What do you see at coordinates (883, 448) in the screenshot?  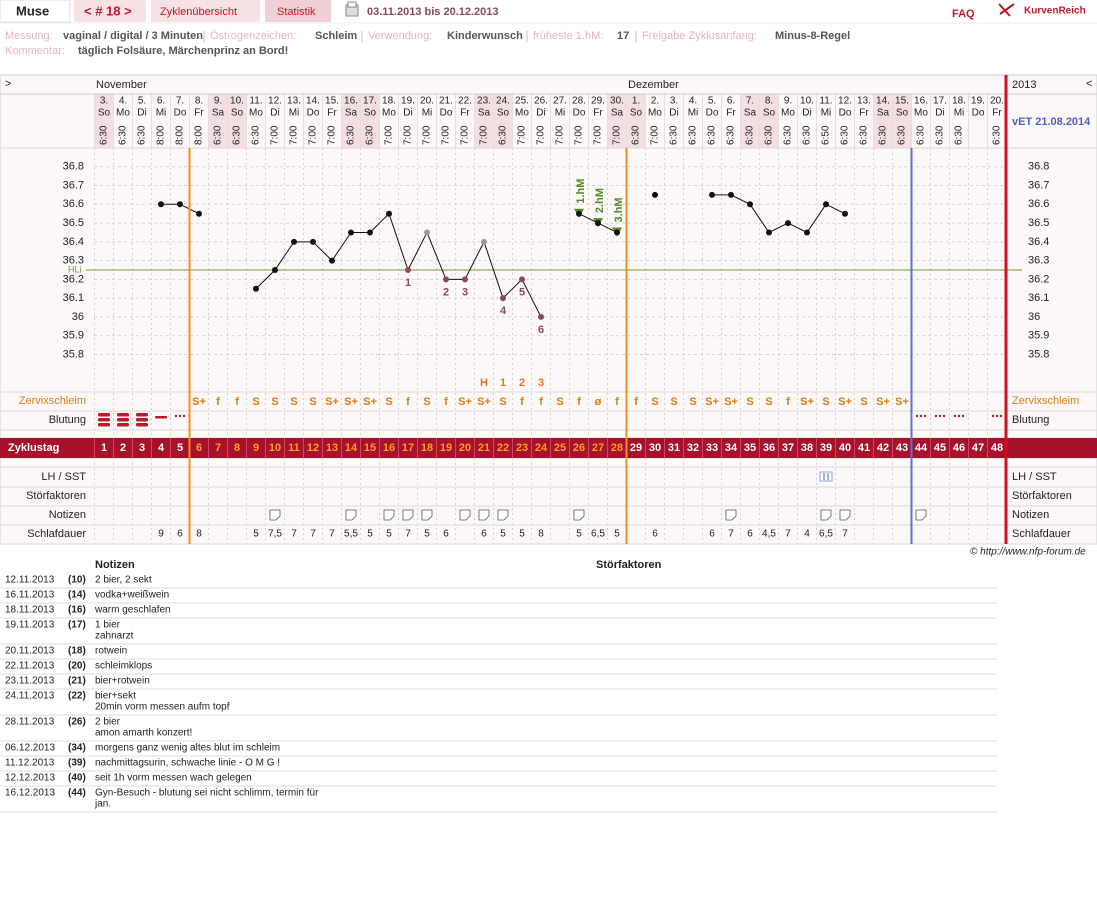 I see `cycle-day: 42` at bounding box center [883, 448].